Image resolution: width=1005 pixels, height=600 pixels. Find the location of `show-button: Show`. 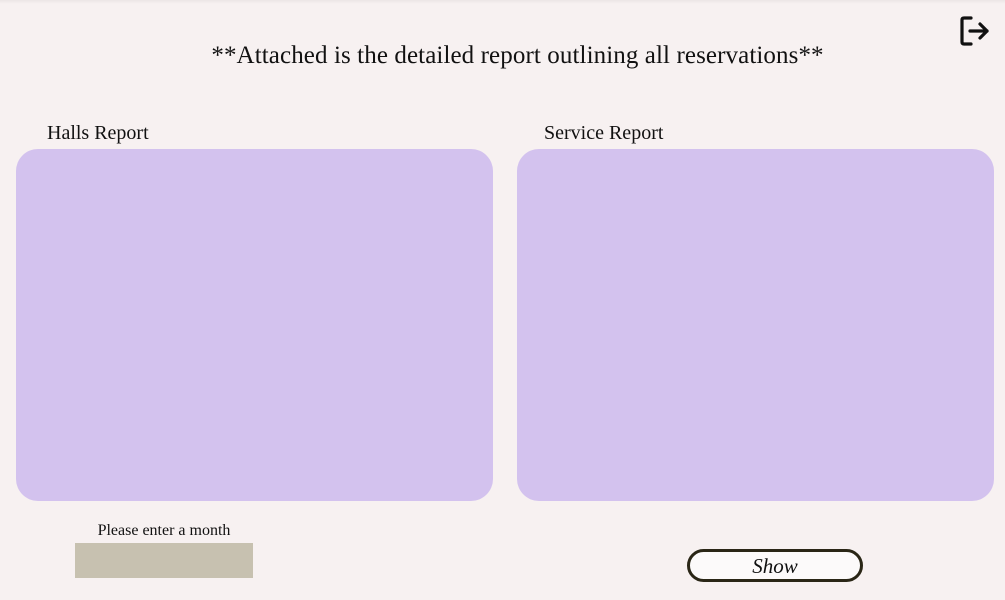

show-button: Show is located at coordinates (775, 565).